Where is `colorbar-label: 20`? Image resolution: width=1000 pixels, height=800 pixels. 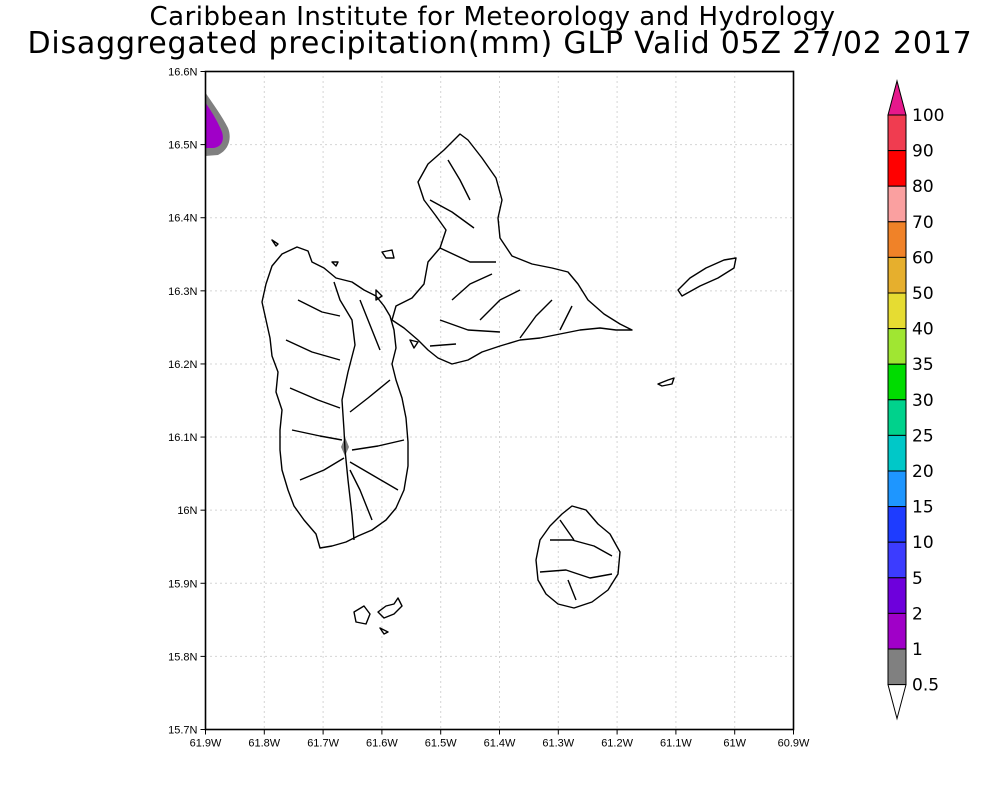 colorbar-label: 20 is located at coordinates (923, 472).